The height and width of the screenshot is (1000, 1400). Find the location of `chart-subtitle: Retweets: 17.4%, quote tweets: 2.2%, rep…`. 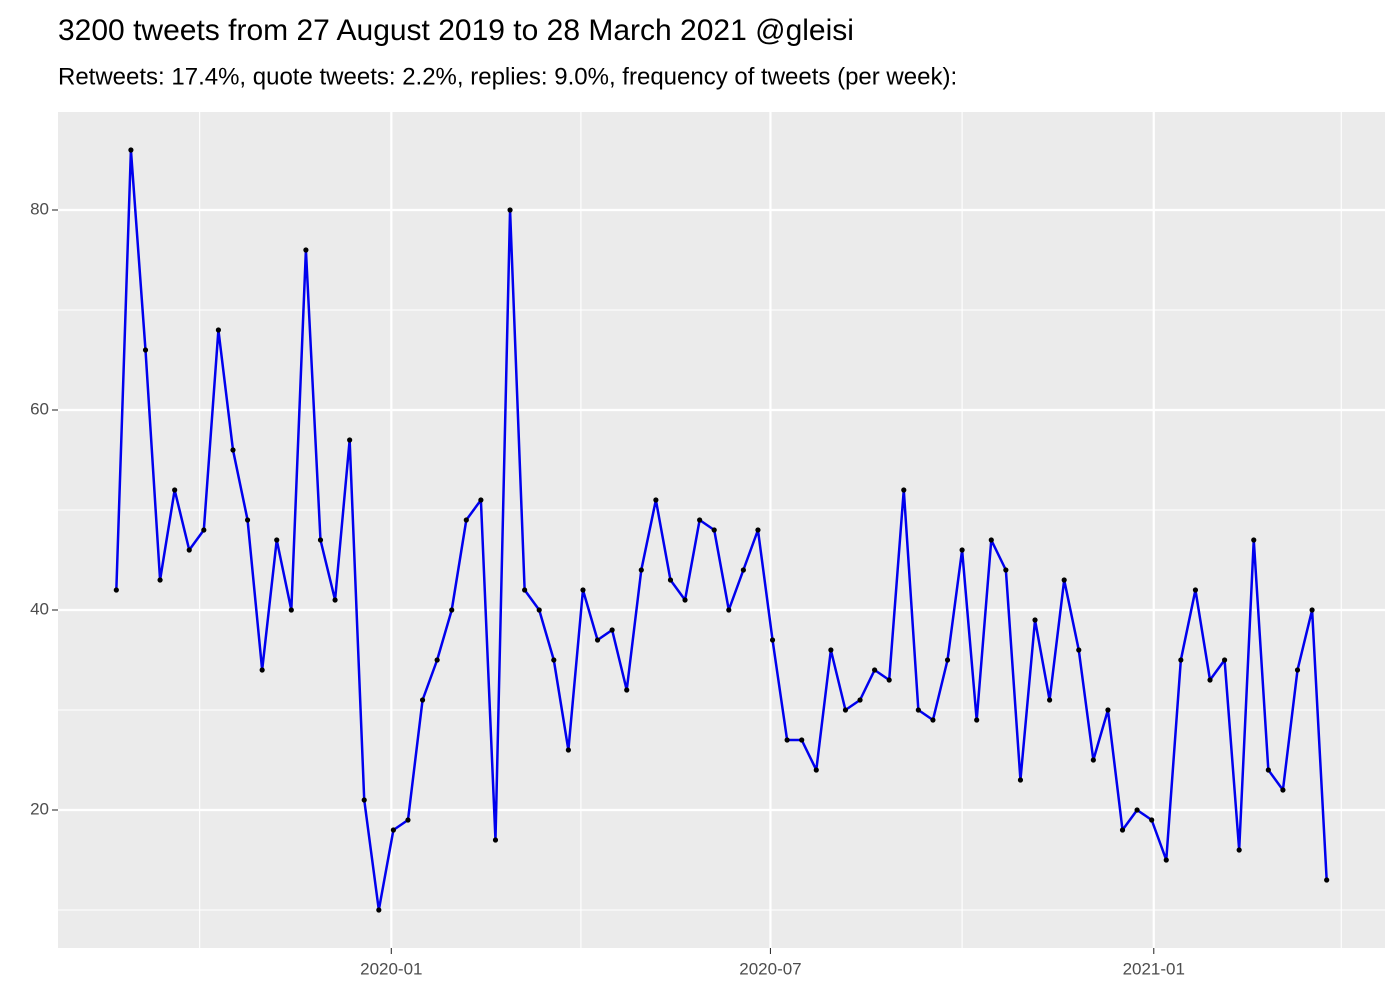

chart-subtitle: Retweets: 17.4%, quote tweets: 2.2%, rep… is located at coordinates (507, 76).